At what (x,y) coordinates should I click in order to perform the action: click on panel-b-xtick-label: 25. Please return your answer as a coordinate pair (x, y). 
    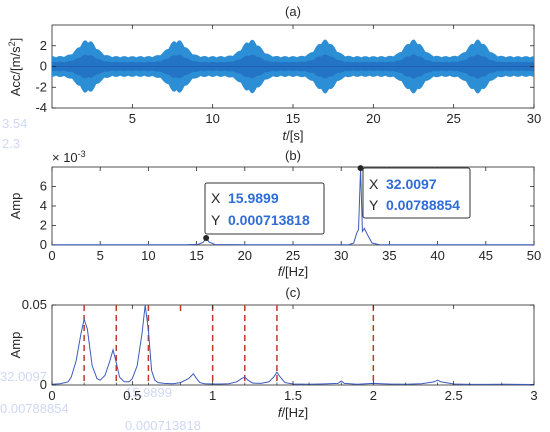
    Looking at the image, I should click on (293, 255).